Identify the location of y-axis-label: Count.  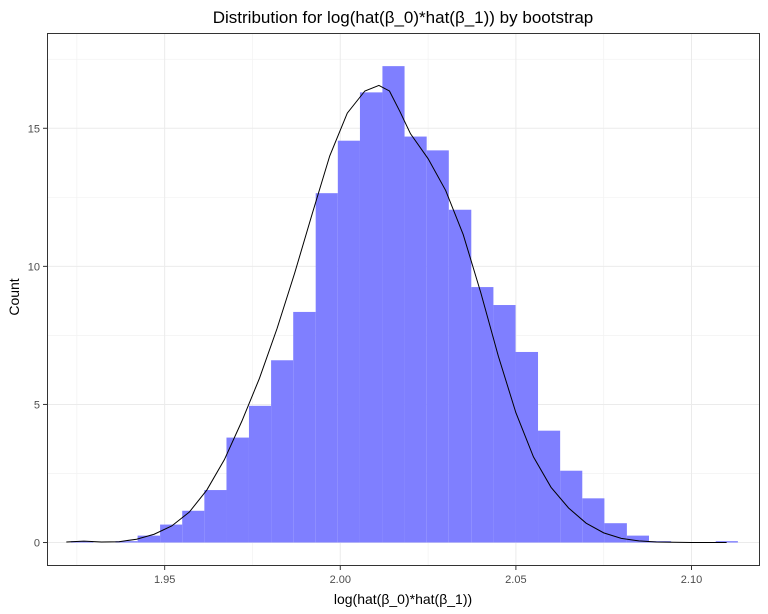
(14, 296).